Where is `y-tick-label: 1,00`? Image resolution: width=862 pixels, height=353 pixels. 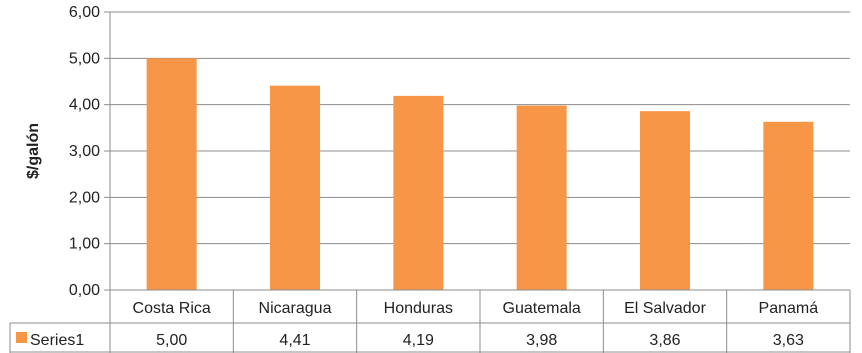 y-tick-label: 1,00 is located at coordinates (84, 244).